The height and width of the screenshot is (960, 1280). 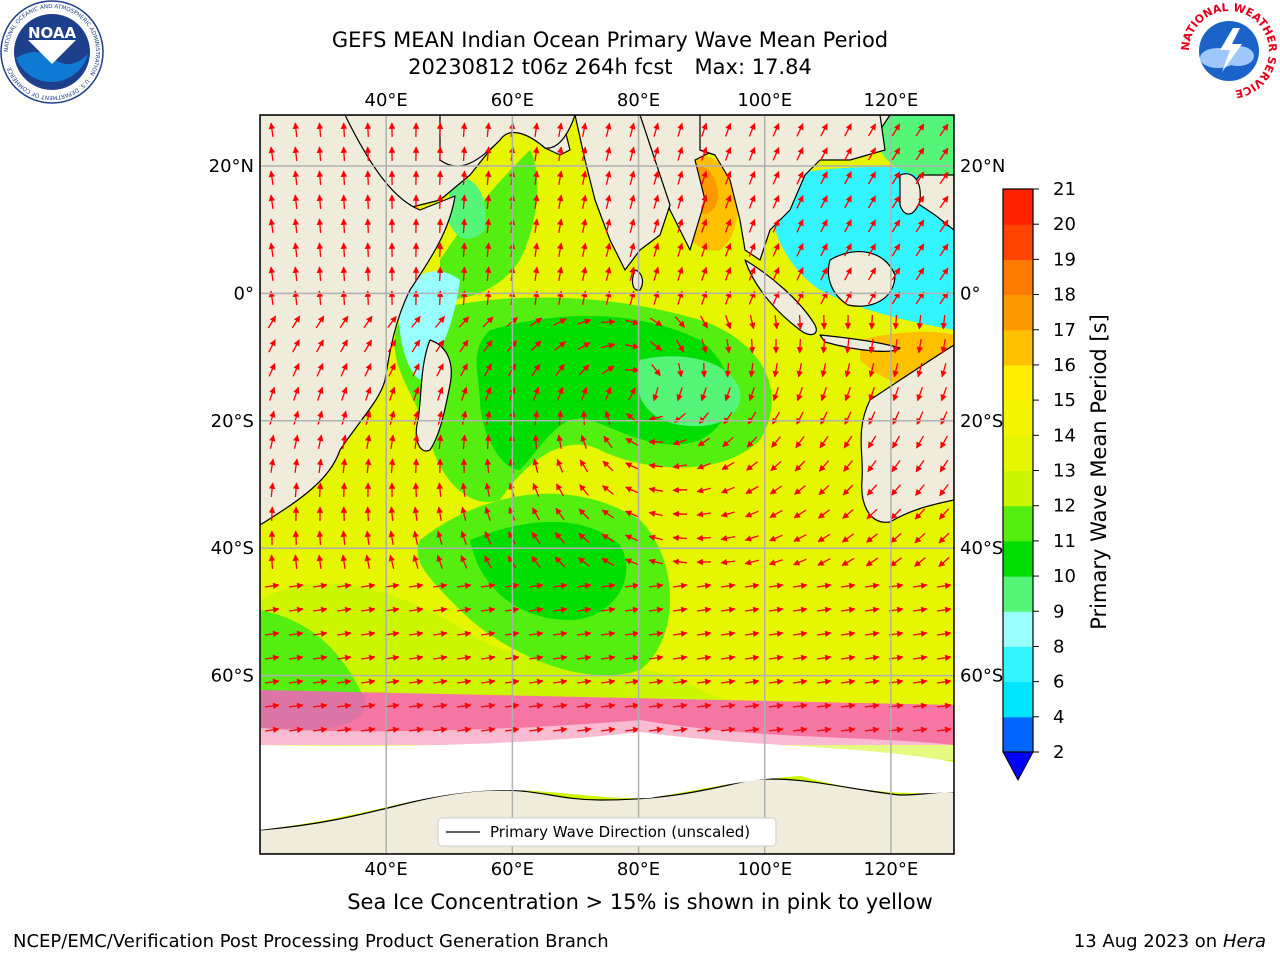 What do you see at coordinates (620, 832) in the screenshot?
I see `legend-label: Primary Wave Direction (unscaled)` at bounding box center [620, 832].